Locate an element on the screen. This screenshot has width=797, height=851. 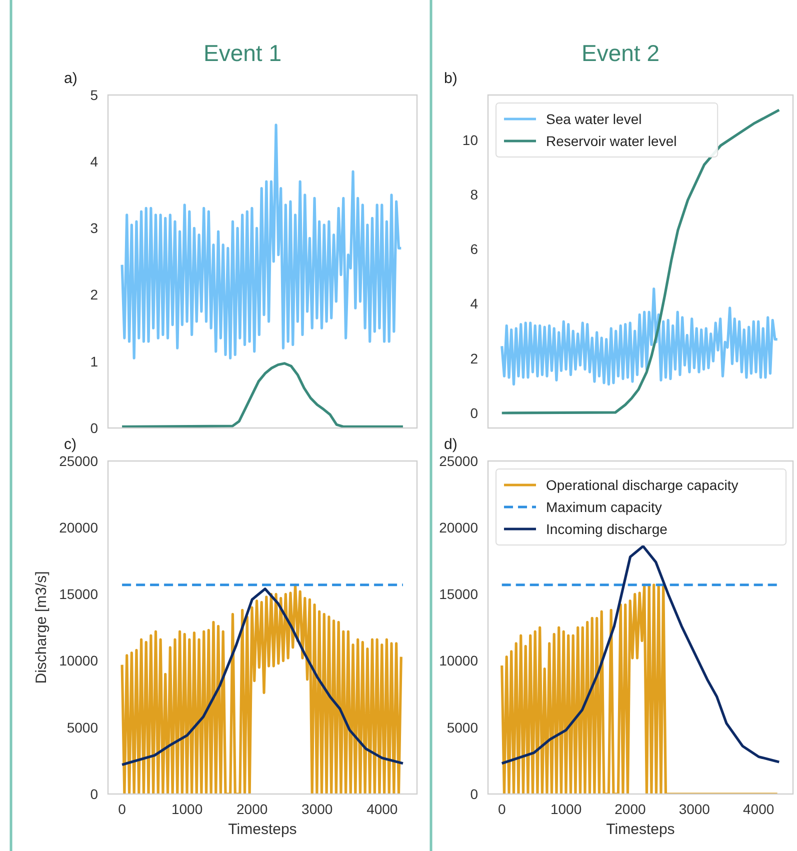
legend-label: Maximum capacity is located at coordinates (604, 507).